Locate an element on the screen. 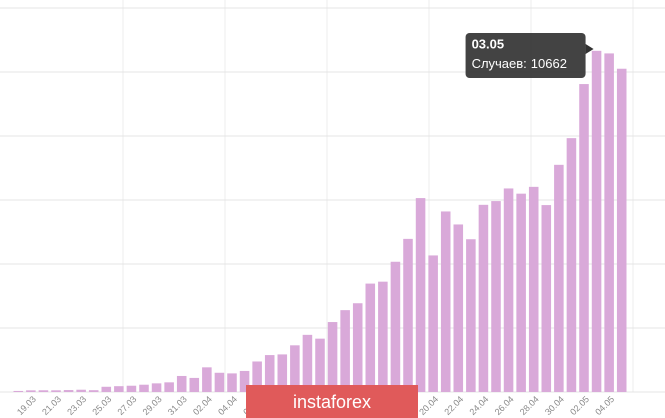  x-tick-label: 04.04 is located at coordinates (227, 405).